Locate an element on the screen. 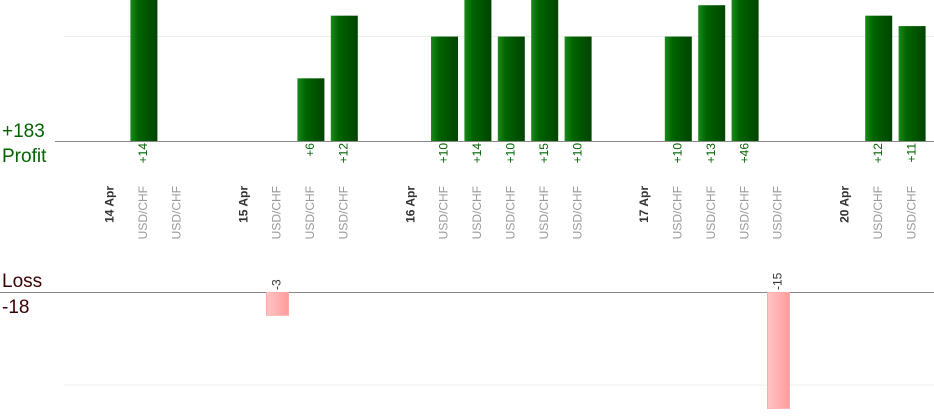  loss-total: -18 is located at coordinates (15, 307).